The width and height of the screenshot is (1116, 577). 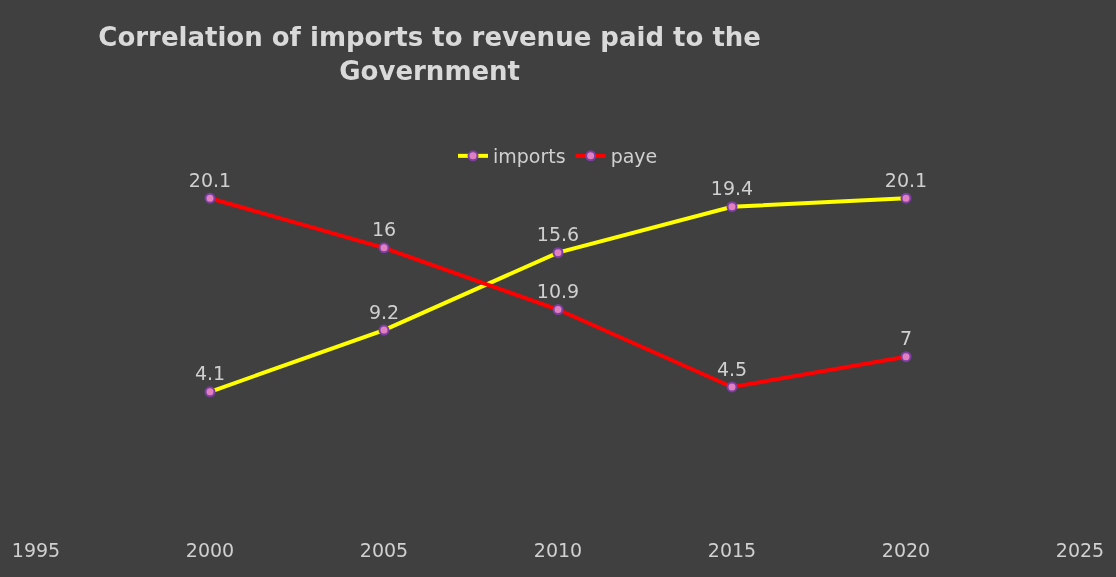 What do you see at coordinates (634, 156) in the screenshot?
I see `legend-label: paye` at bounding box center [634, 156].